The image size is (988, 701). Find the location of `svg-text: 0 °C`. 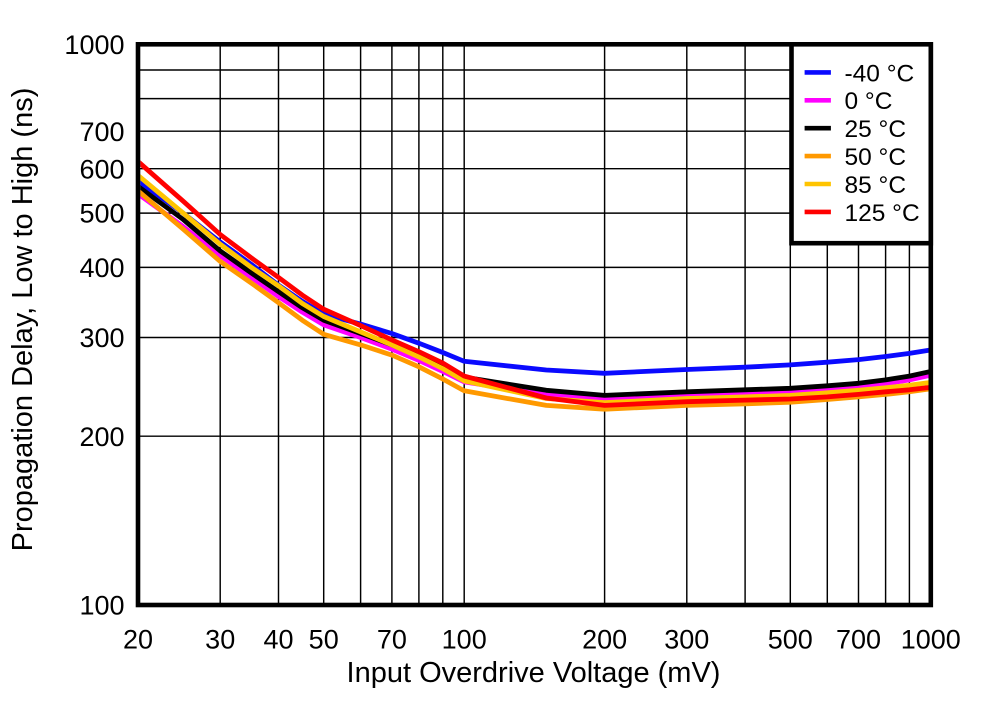

svg-text: 0 °C is located at coordinates (869, 101).